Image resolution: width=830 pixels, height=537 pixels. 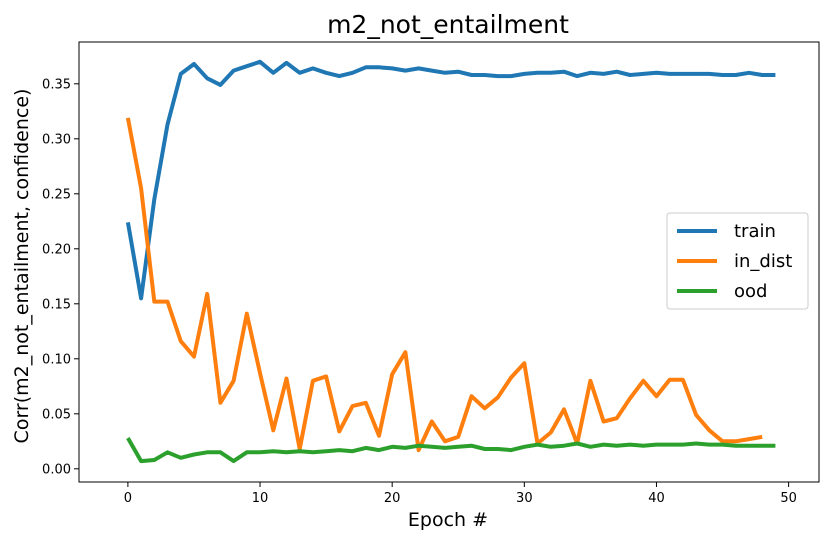 I want to click on legend-label-in_dist: in_dist, so click(x=763, y=261).